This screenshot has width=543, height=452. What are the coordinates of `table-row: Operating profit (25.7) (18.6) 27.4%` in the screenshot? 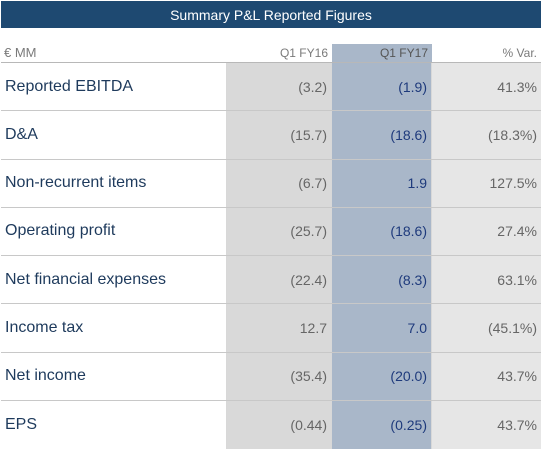 It's located at (271, 231).